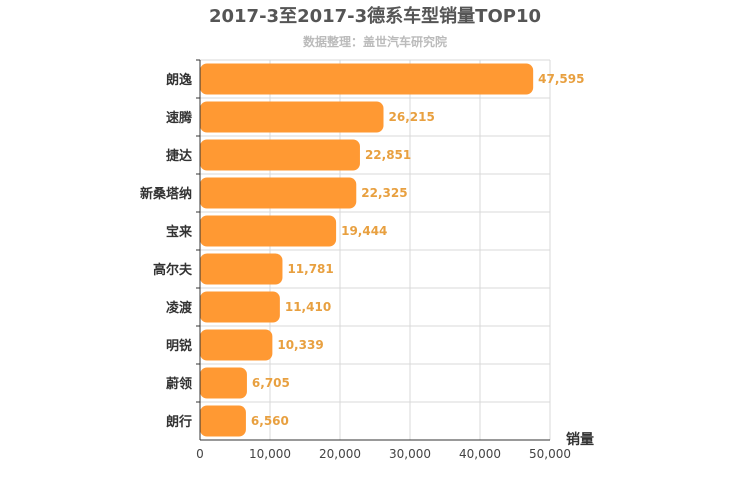 The width and height of the screenshot is (750, 500). What do you see at coordinates (173, 270) in the screenshot?
I see `category-label: 高尔夫` at bounding box center [173, 270].